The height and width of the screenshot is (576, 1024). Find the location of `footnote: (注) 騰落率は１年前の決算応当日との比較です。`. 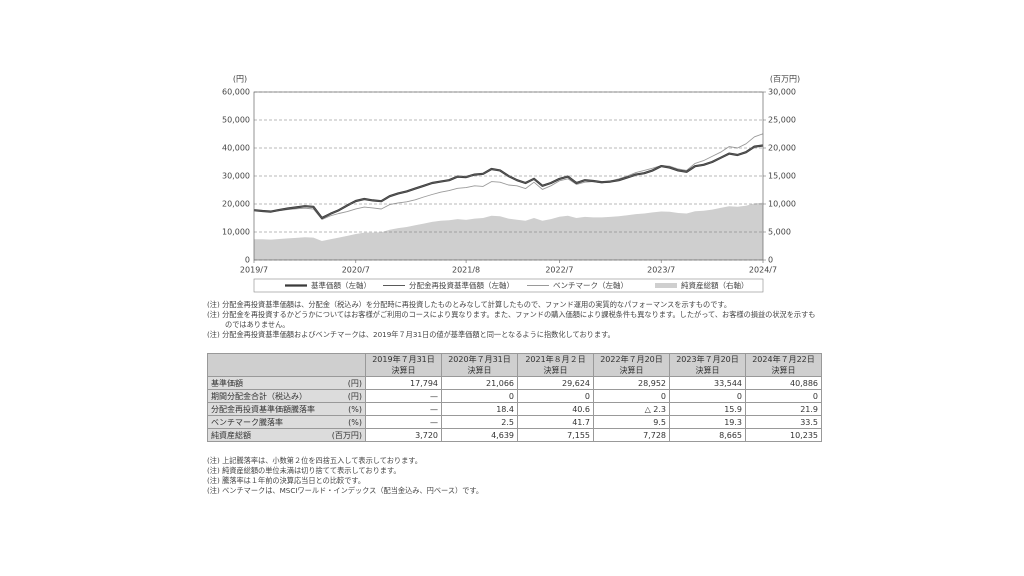

footnote: (注) 騰落率は１年前の決算応当日との比較です。 is located at coordinates (286, 480).